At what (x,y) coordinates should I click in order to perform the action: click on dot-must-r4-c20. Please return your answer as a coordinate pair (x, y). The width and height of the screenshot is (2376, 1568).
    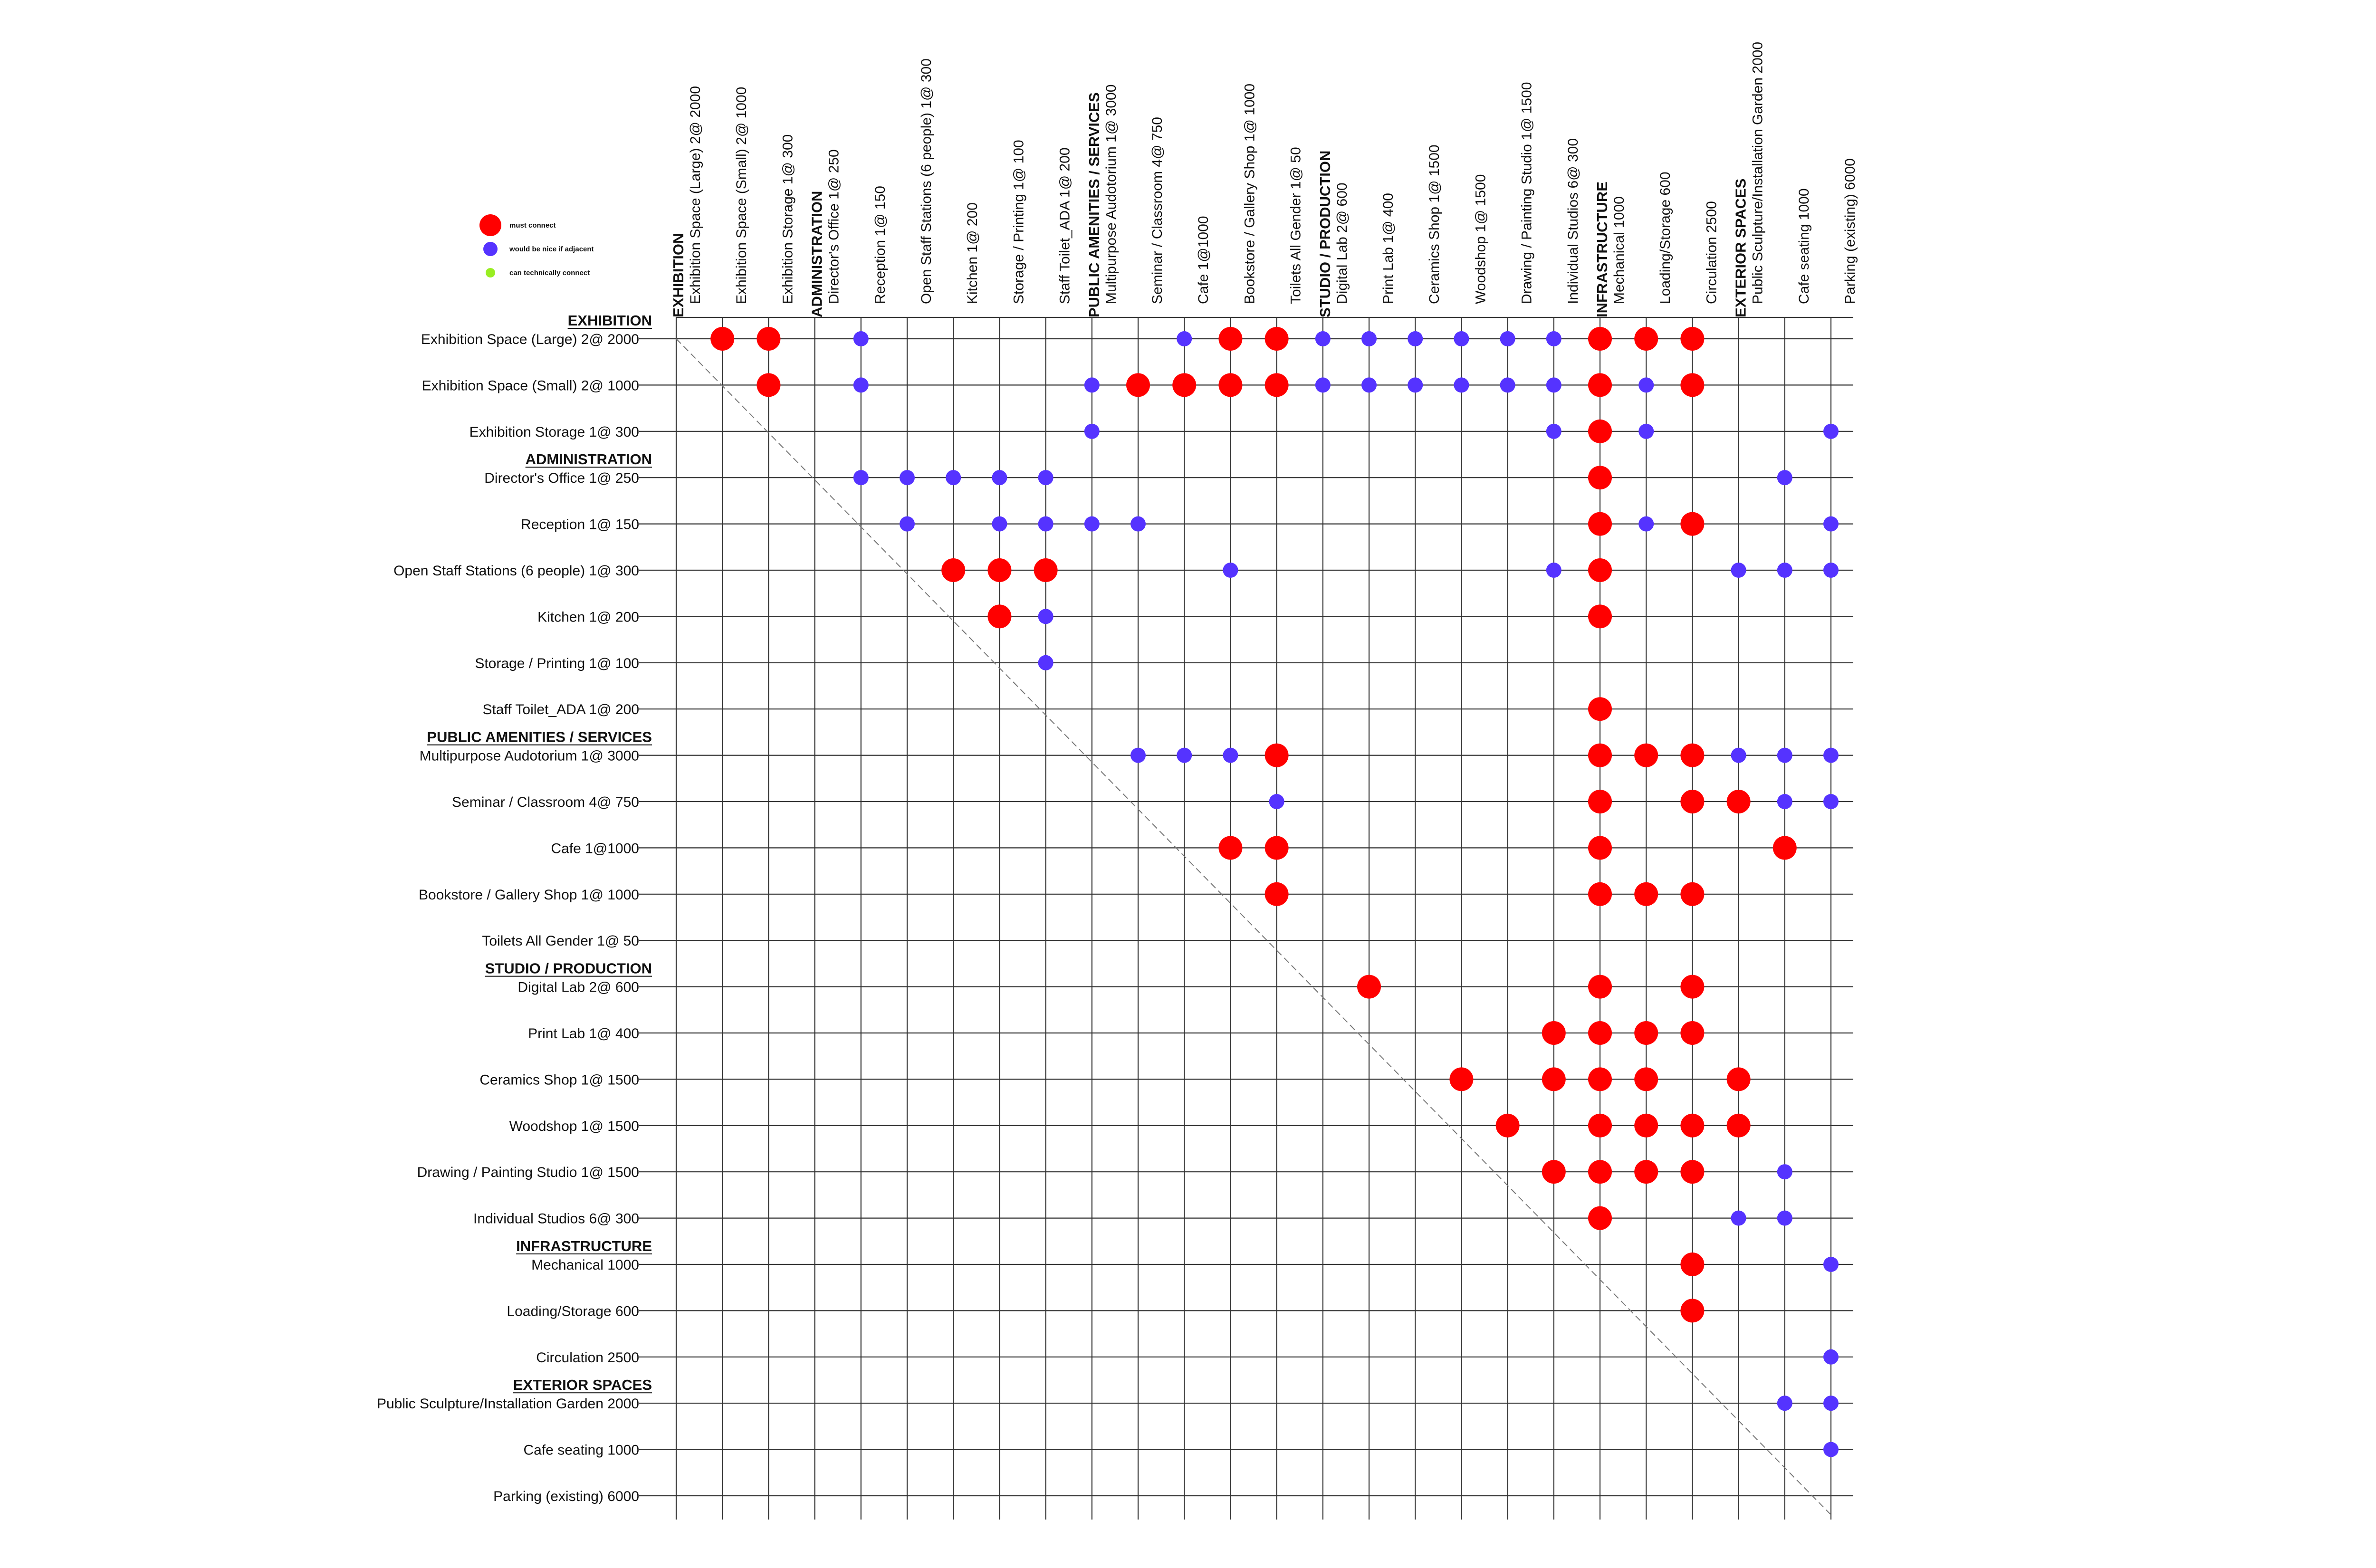
    Looking at the image, I should click on (1600, 524).